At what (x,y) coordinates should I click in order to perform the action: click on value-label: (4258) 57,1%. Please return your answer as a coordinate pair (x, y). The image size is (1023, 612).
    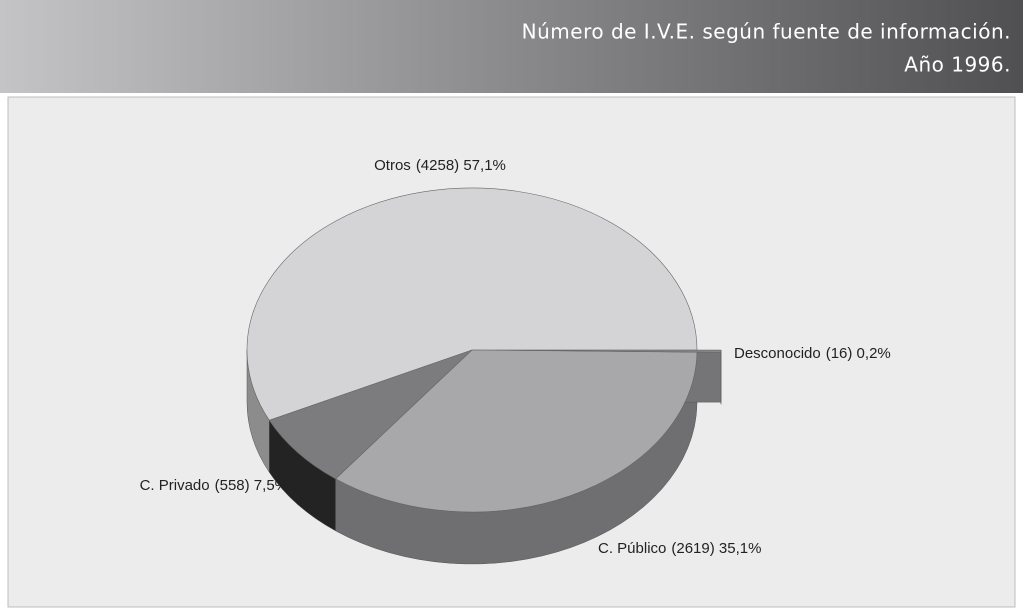
    Looking at the image, I should click on (461, 165).